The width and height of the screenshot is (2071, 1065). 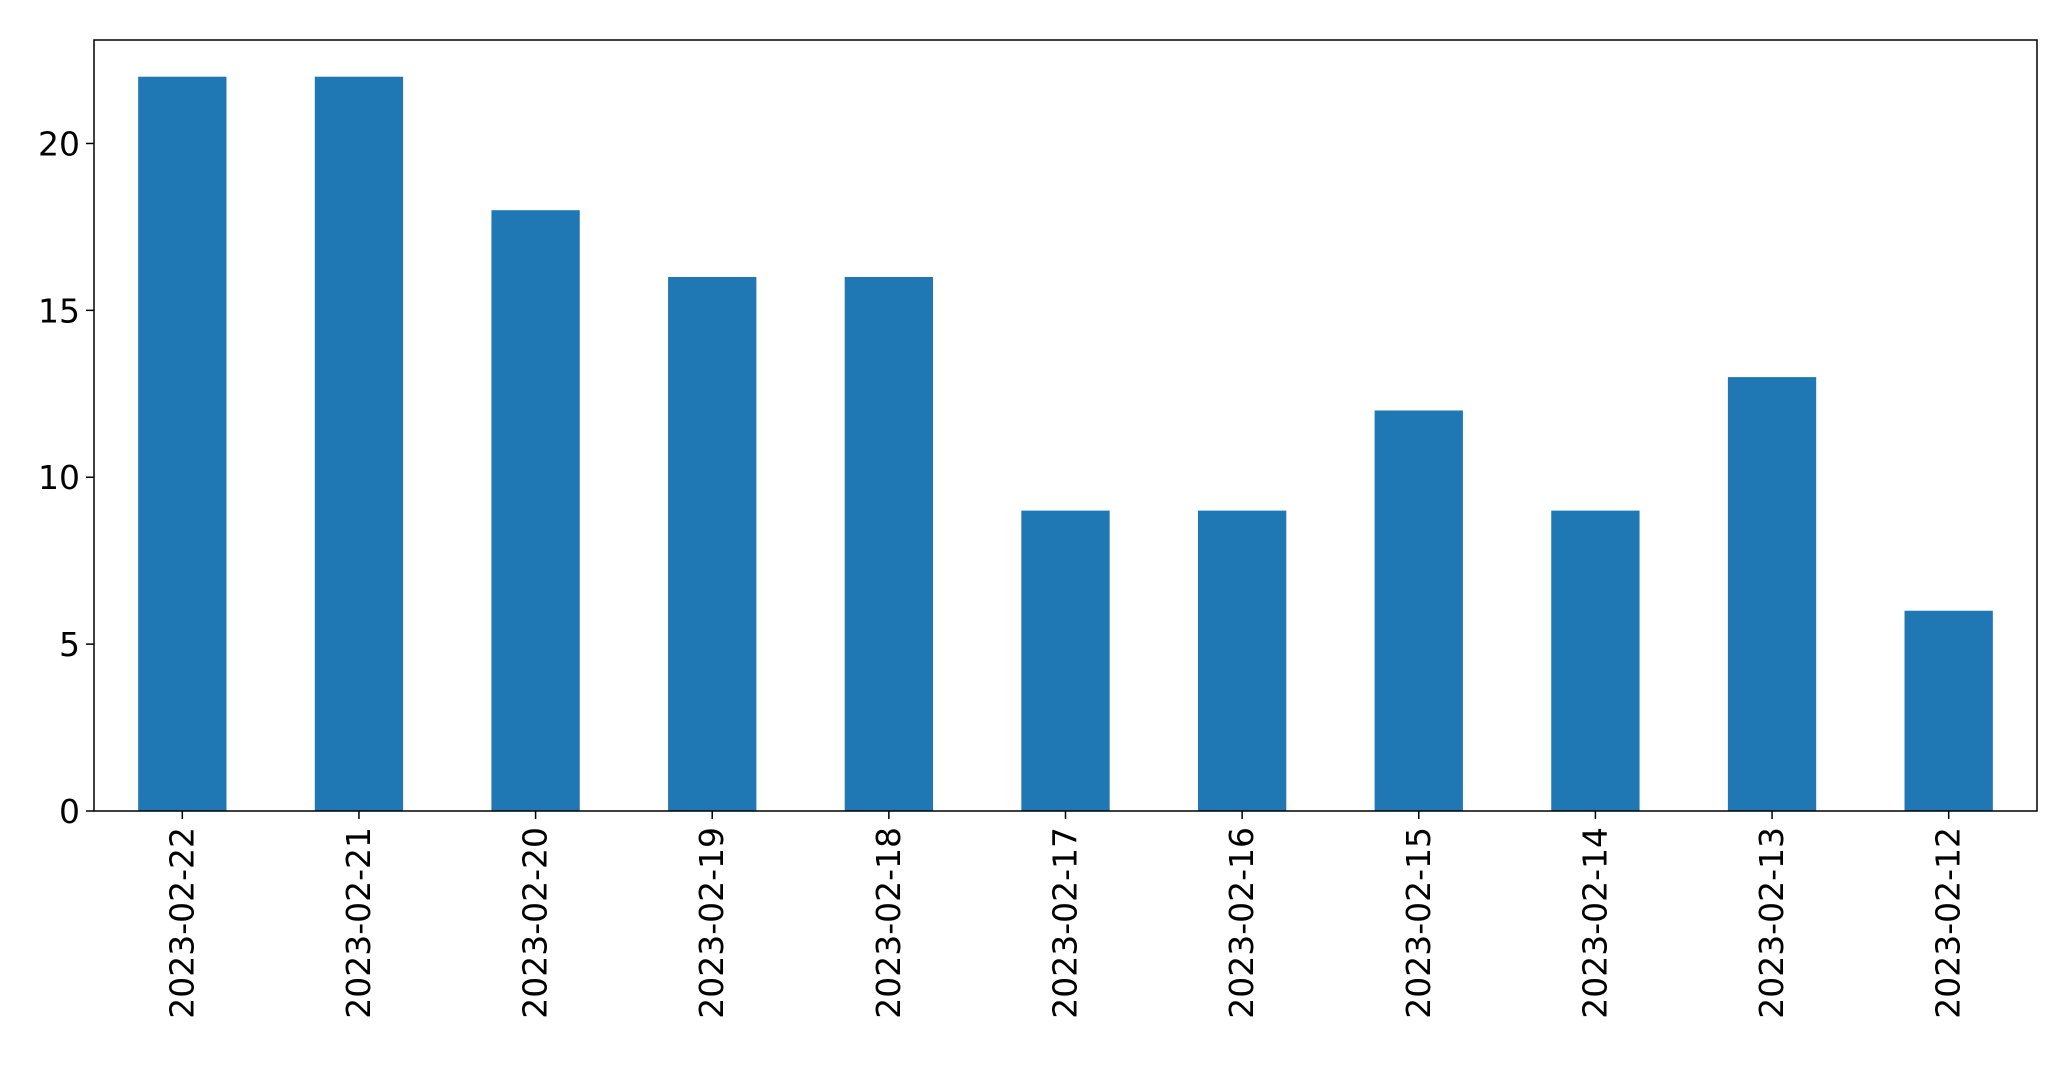 What do you see at coordinates (358, 923) in the screenshot?
I see `x-tick-label: 2023-02-21` at bounding box center [358, 923].